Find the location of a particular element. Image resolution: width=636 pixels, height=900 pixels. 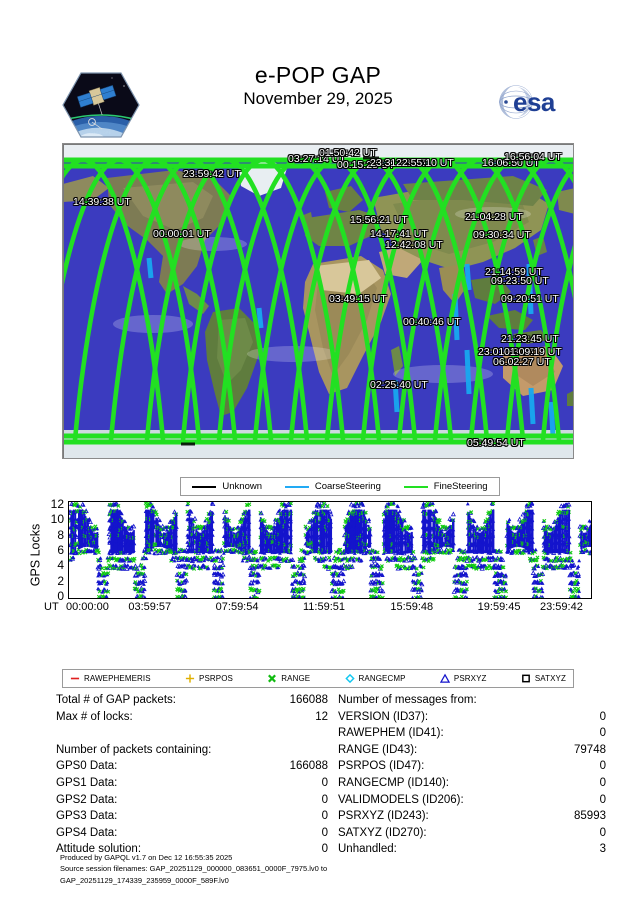

stat-row: Number of messages from: is located at coordinates (472, 700).